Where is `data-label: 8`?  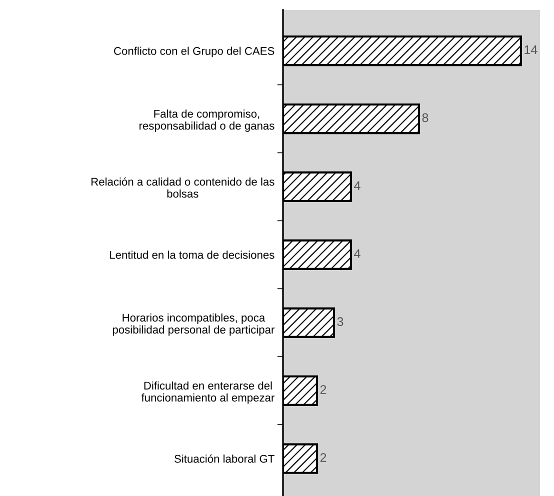
data-label: 8 is located at coordinates (425, 117).